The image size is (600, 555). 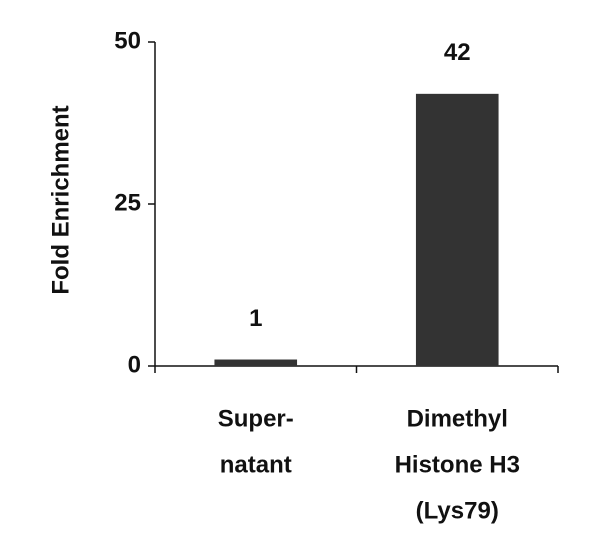 What do you see at coordinates (60, 199) in the screenshot?
I see `y-axis-label: Fold Enrichment` at bounding box center [60, 199].